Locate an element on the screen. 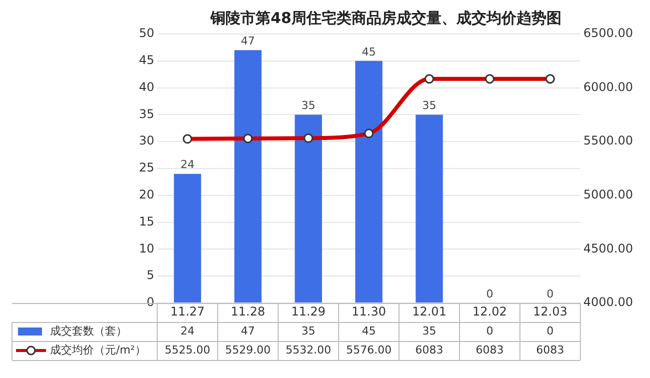 The width and height of the screenshot is (650, 378). x-tick-label: 11.30 is located at coordinates (369, 311).